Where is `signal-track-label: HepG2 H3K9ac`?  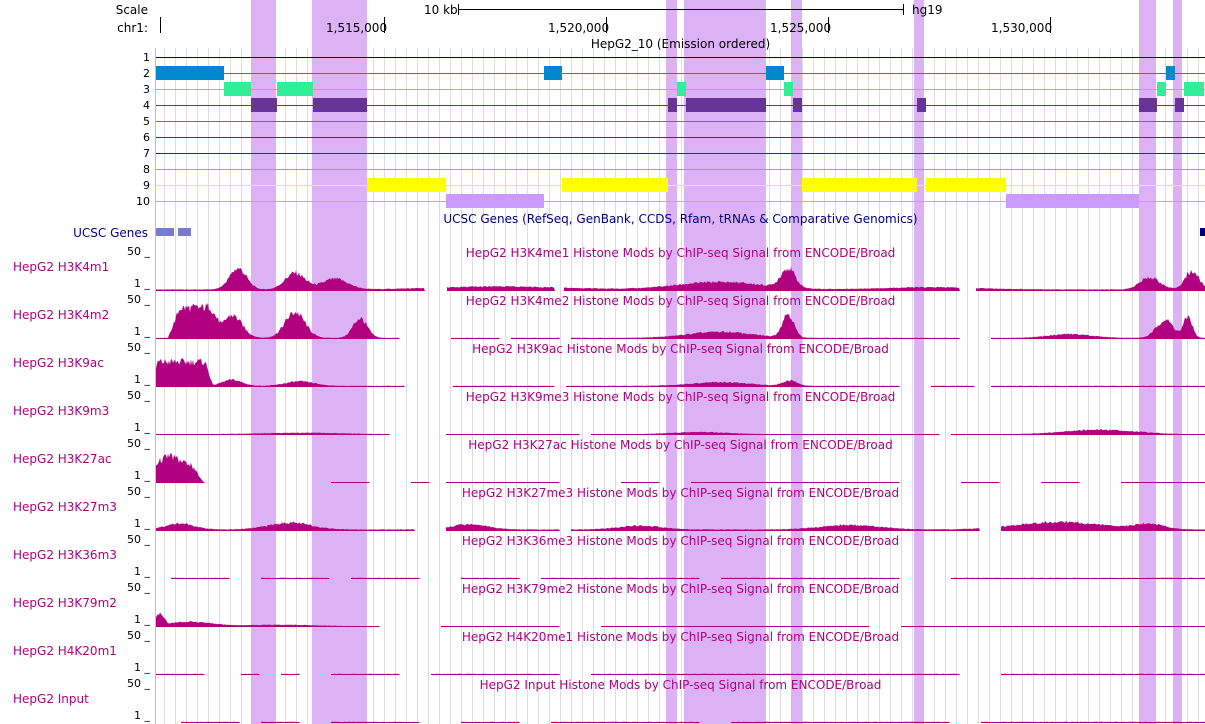
signal-track-label: HepG2 H3K9ac is located at coordinates (58, 363).